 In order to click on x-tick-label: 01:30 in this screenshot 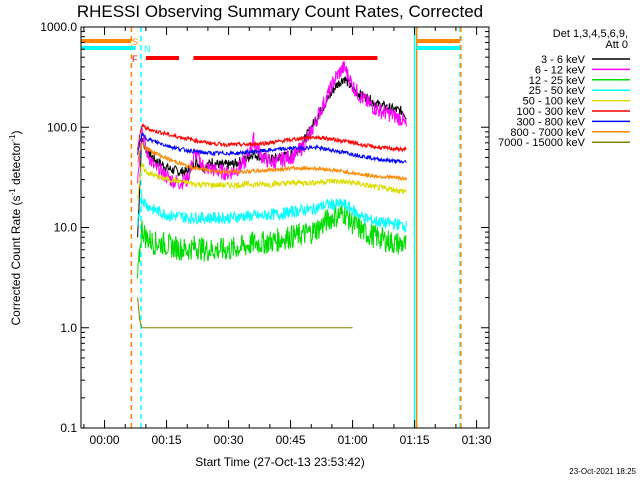, I will do `click(477, 440)`.